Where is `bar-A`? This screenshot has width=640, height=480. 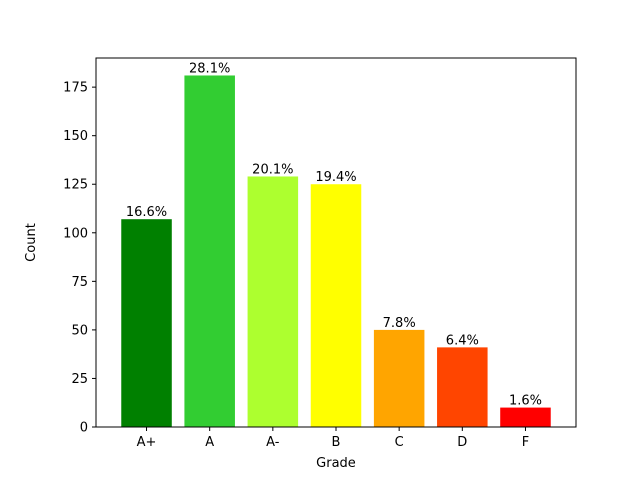
bar-A is located at coordinates (209, 251).